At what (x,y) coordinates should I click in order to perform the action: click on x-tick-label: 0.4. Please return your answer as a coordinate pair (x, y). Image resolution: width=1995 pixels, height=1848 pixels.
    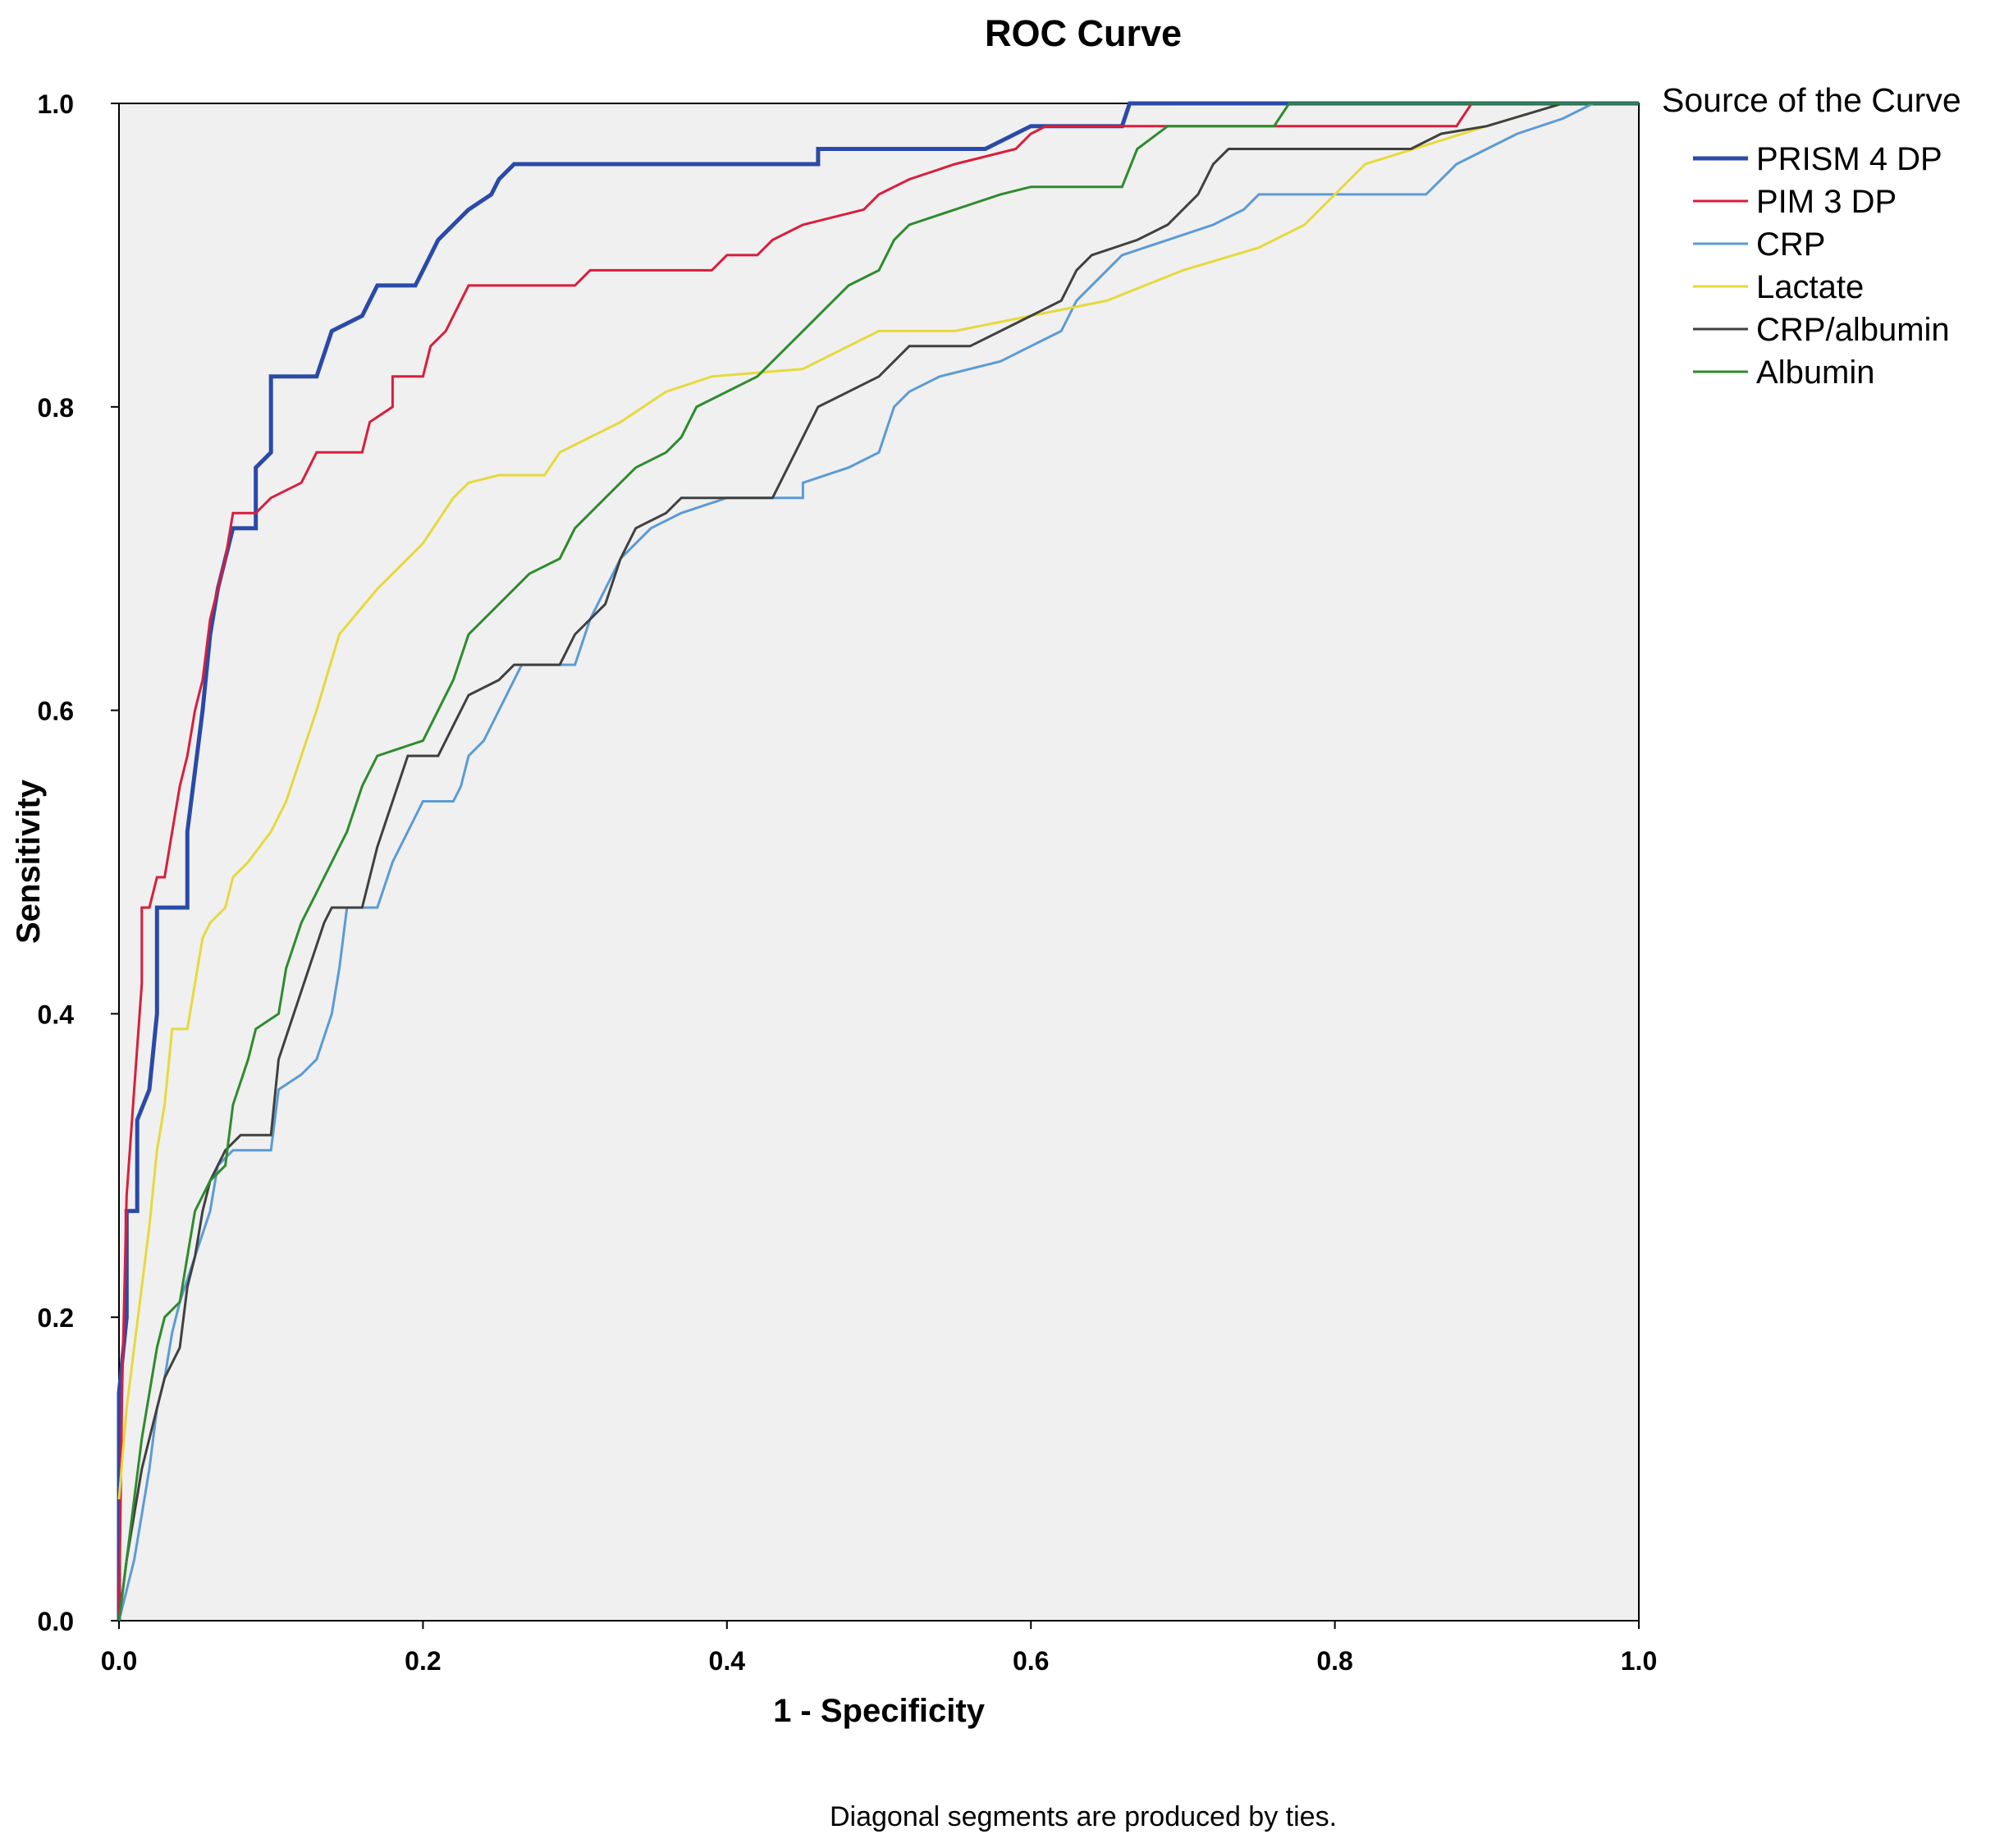
    Looking at the image, I should click on (728, 1661).